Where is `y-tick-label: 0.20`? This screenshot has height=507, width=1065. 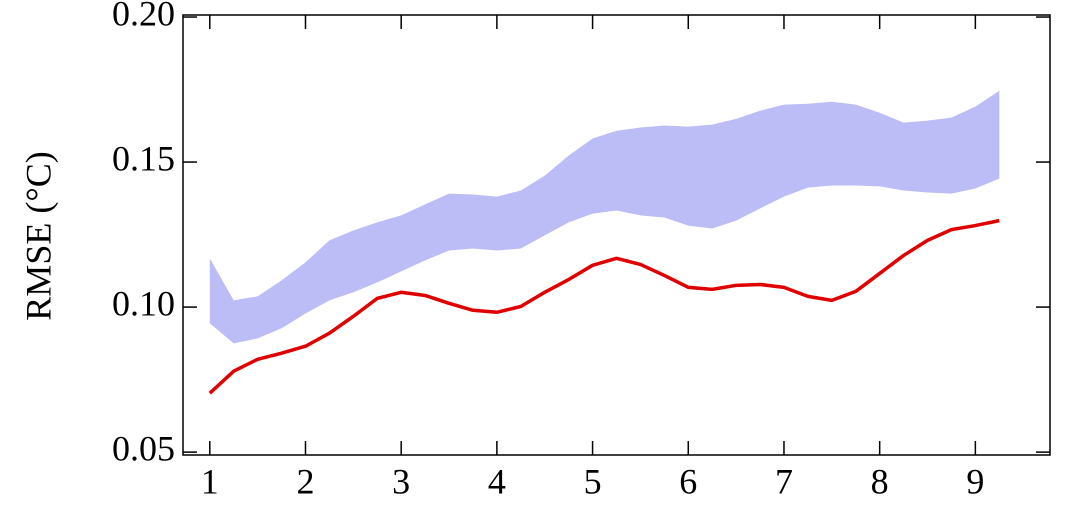 y-tick-label: 0.20 is located at coordinates (143, 16).